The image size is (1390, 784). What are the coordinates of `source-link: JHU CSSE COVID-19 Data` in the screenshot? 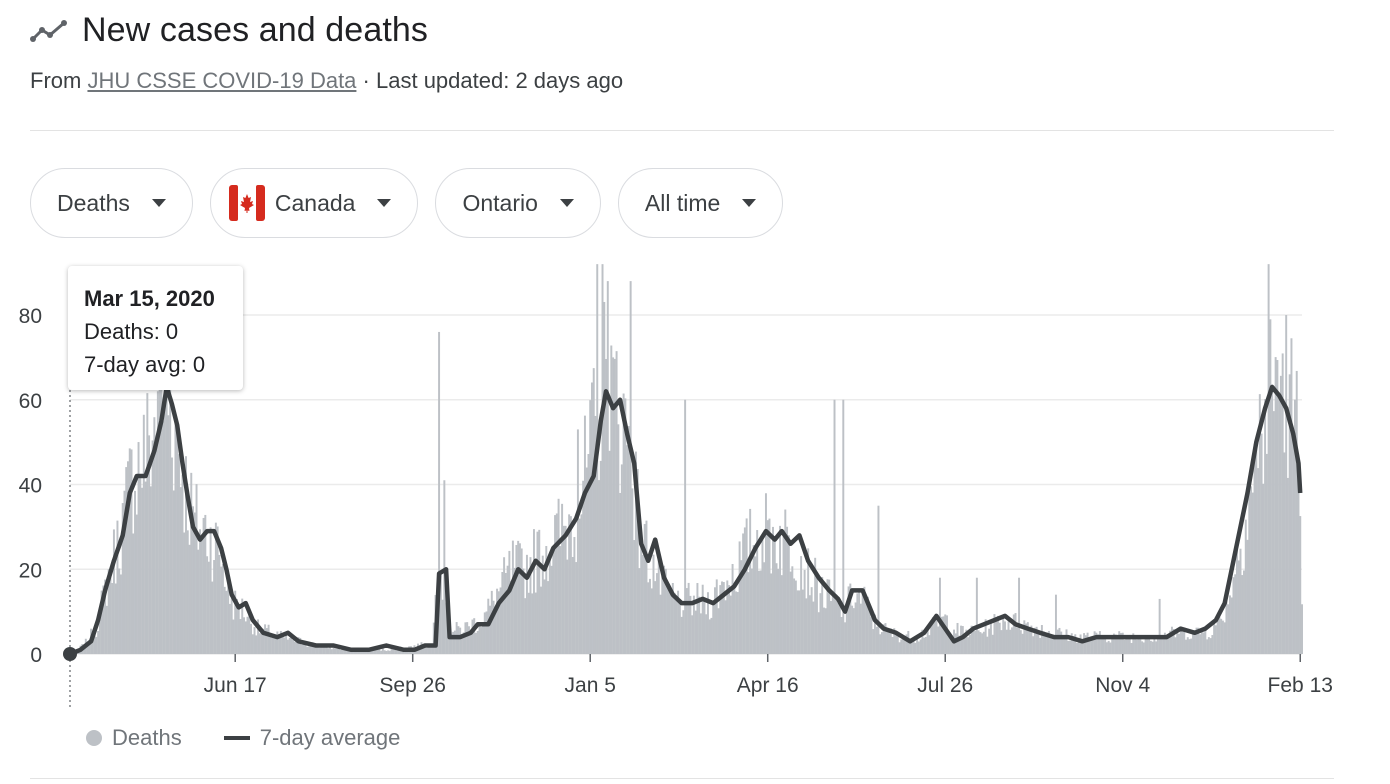 It's located at (222, 80).